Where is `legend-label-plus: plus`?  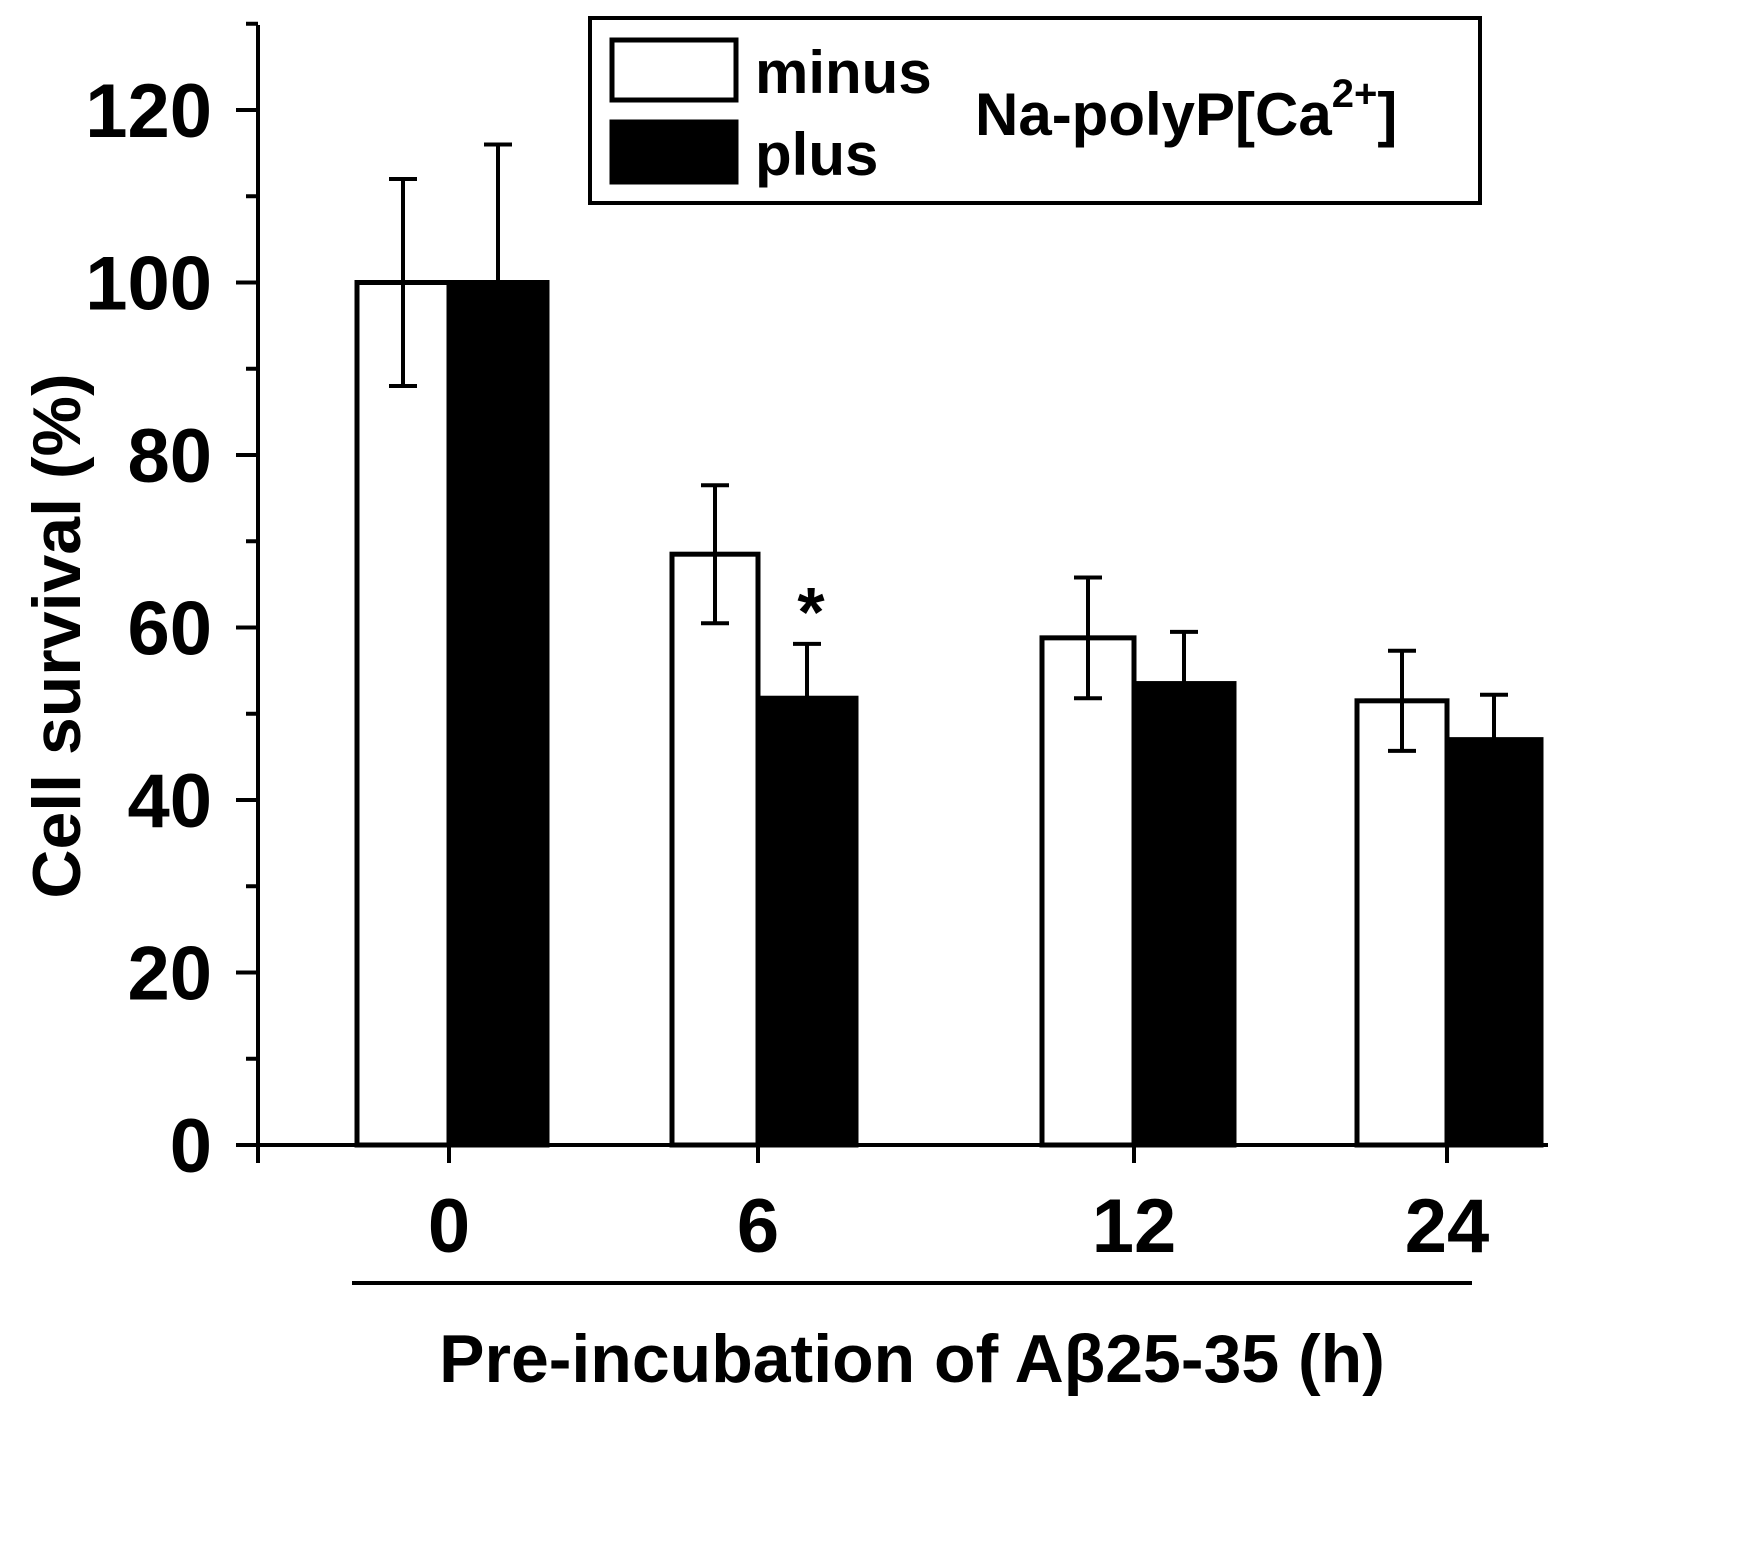 legend-label-plus: plus is located at coordinates (816, 154).